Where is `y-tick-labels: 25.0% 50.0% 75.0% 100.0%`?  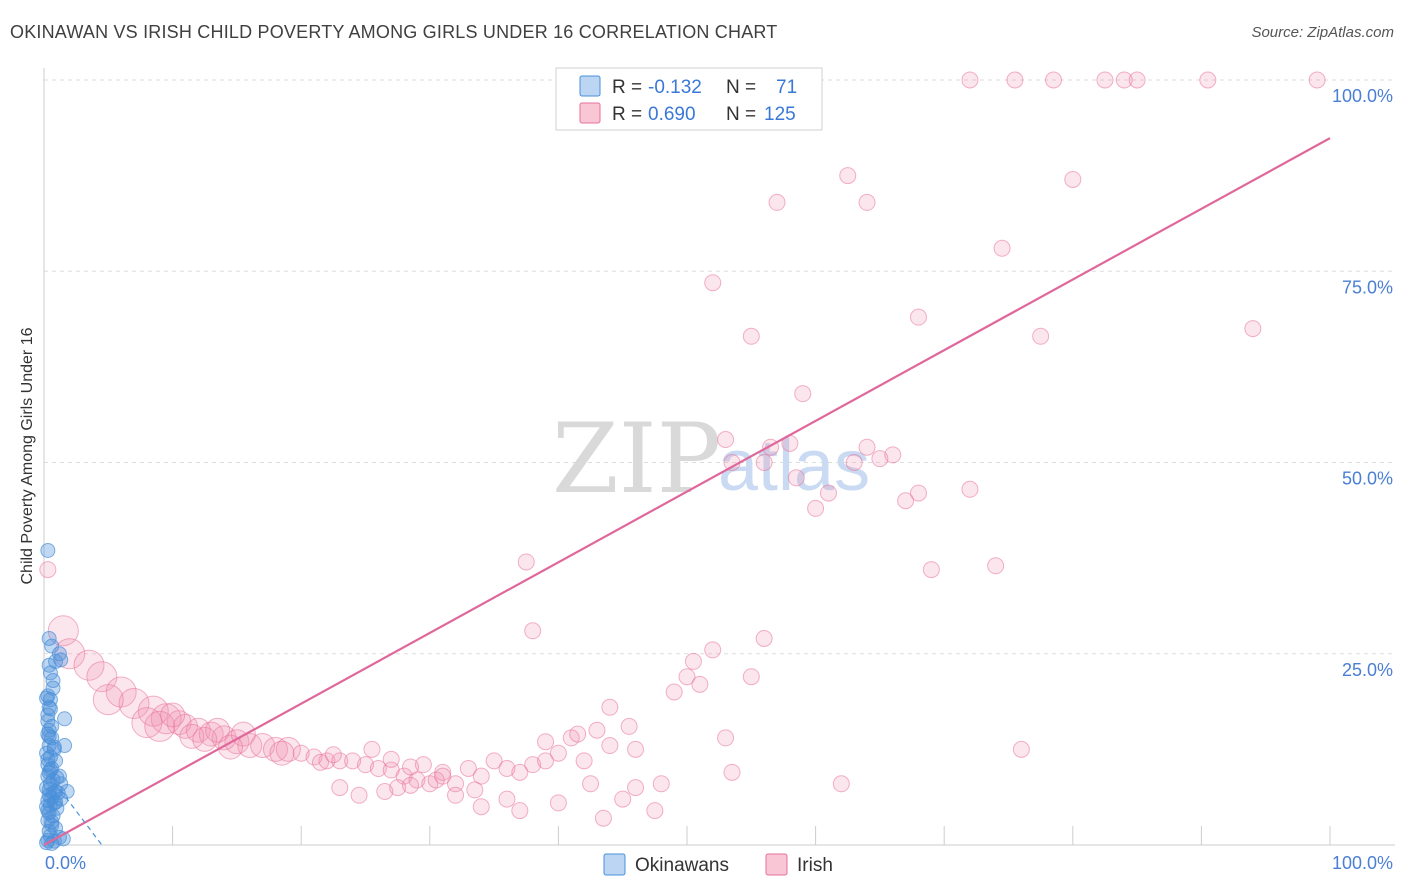 y-tick-labels: 25.0% 50.0% 75.0% 100.0% is located at coordinates (1362, 383).